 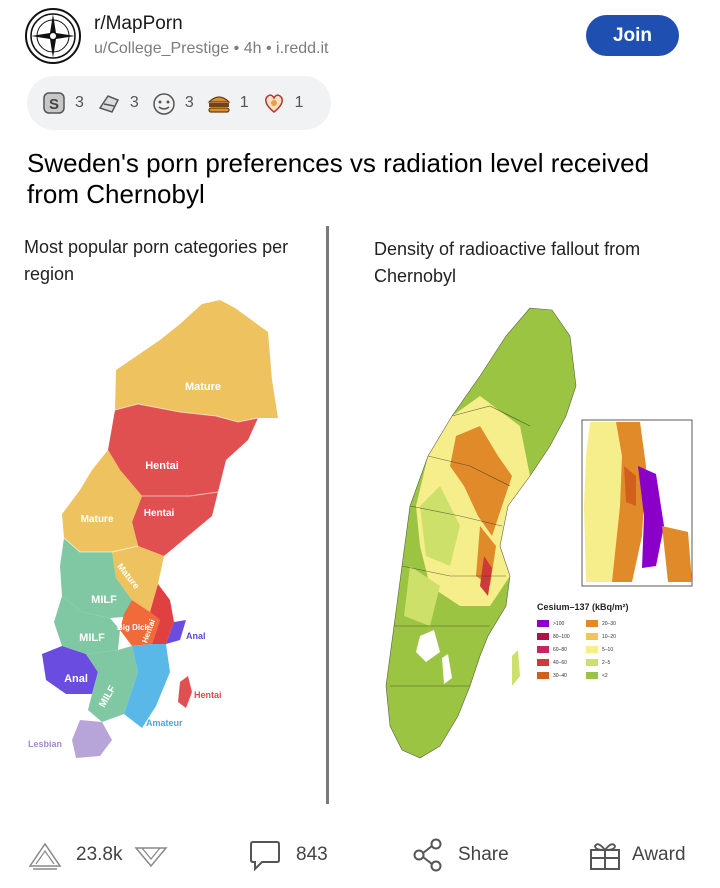 I want to click on region-mature-diag, so click(x=138, y=579).